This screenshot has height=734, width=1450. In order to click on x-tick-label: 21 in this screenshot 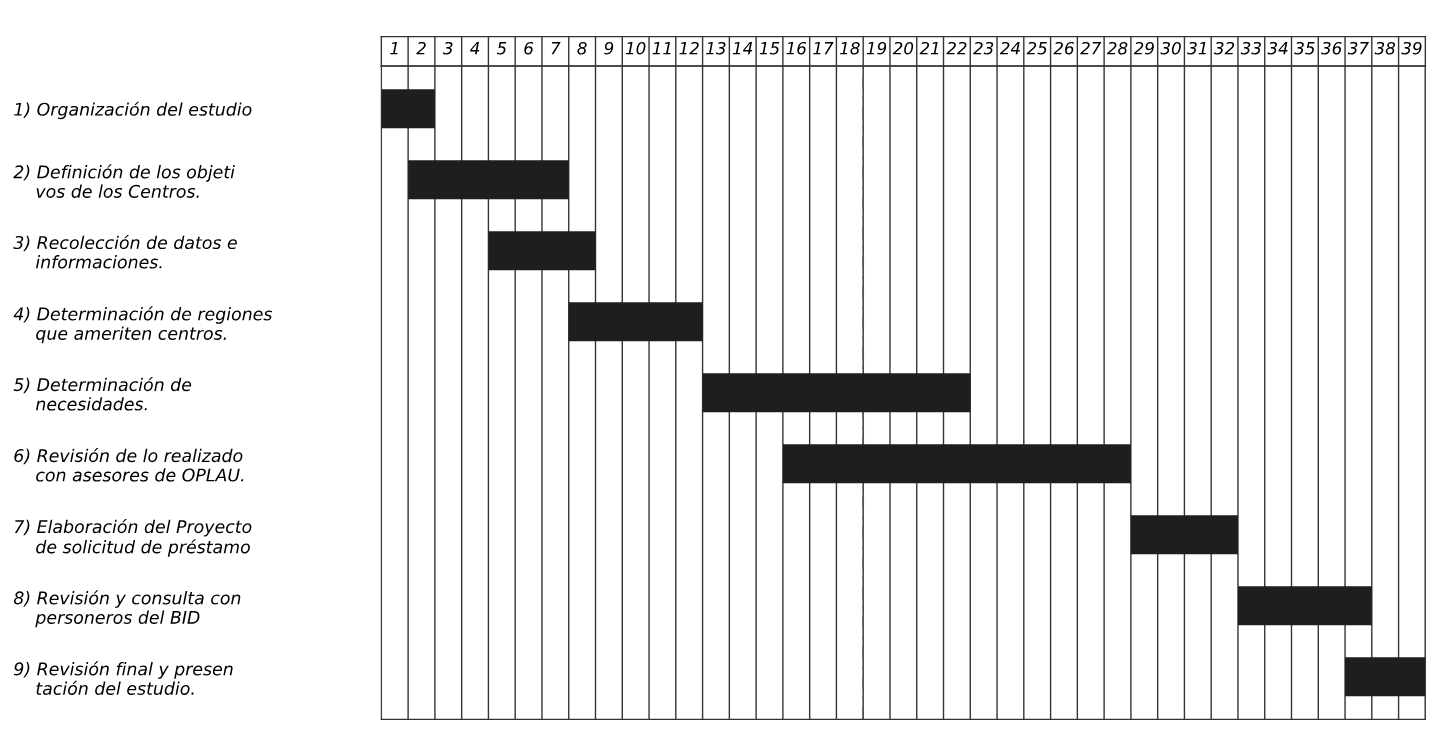, I will do `click(929, 48)`.